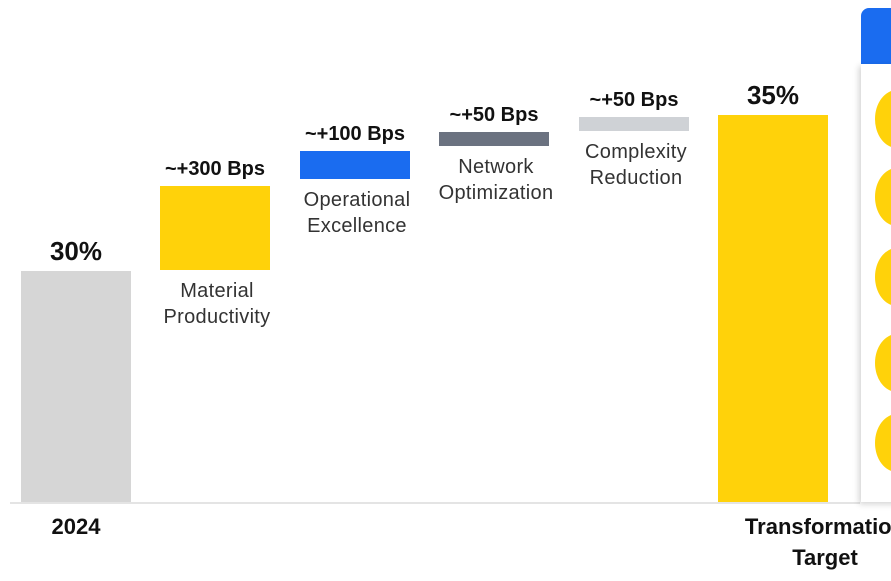 The height and width of the screenshot is (581, 891). I want to click on category-label-transformation-target: Transformation Target, so click(818, 542).